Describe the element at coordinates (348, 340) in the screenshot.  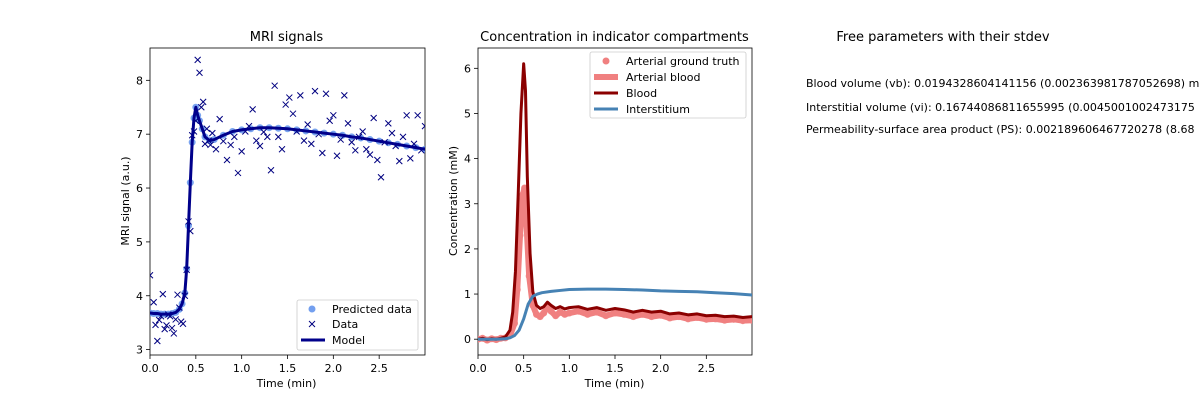
I see `legend-label: Model` at that location.